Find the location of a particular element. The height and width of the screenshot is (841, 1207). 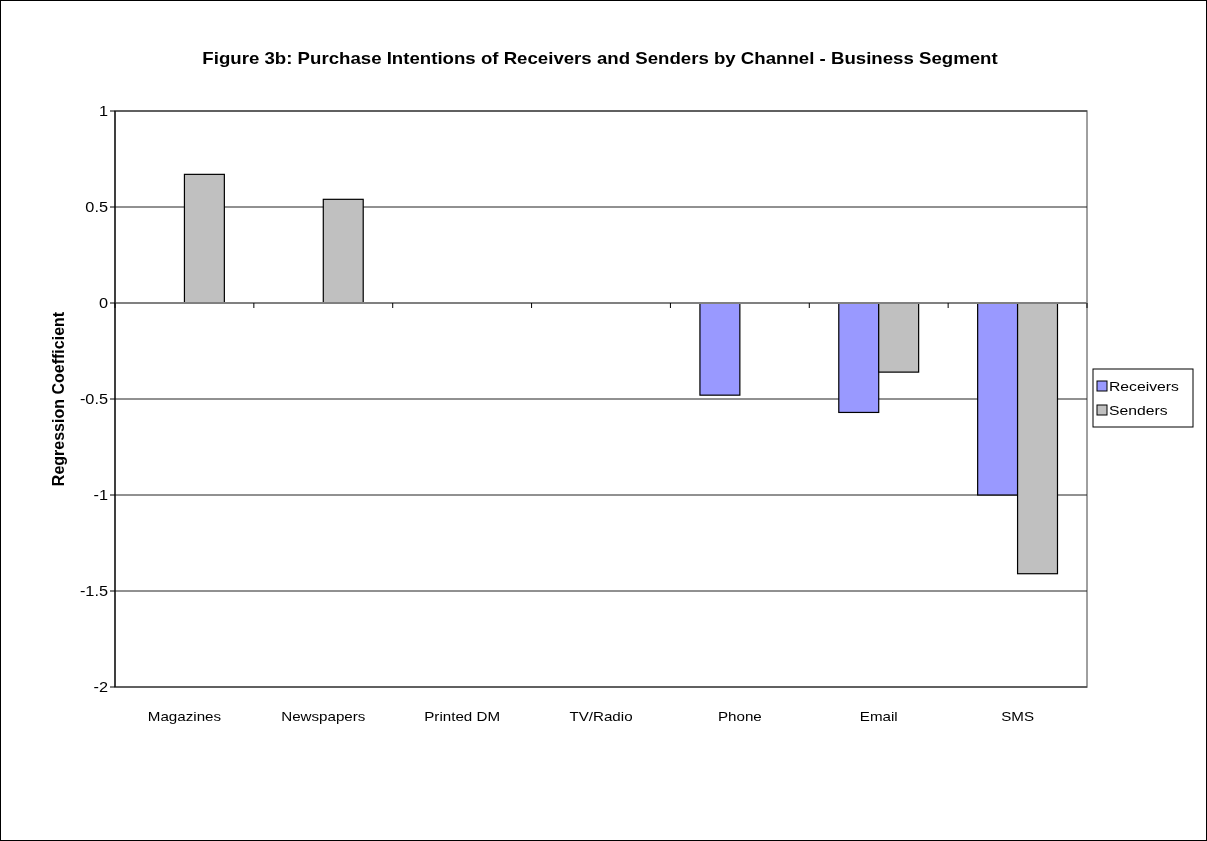

y-tick-label: -1 is located at coordinates (100, 495).